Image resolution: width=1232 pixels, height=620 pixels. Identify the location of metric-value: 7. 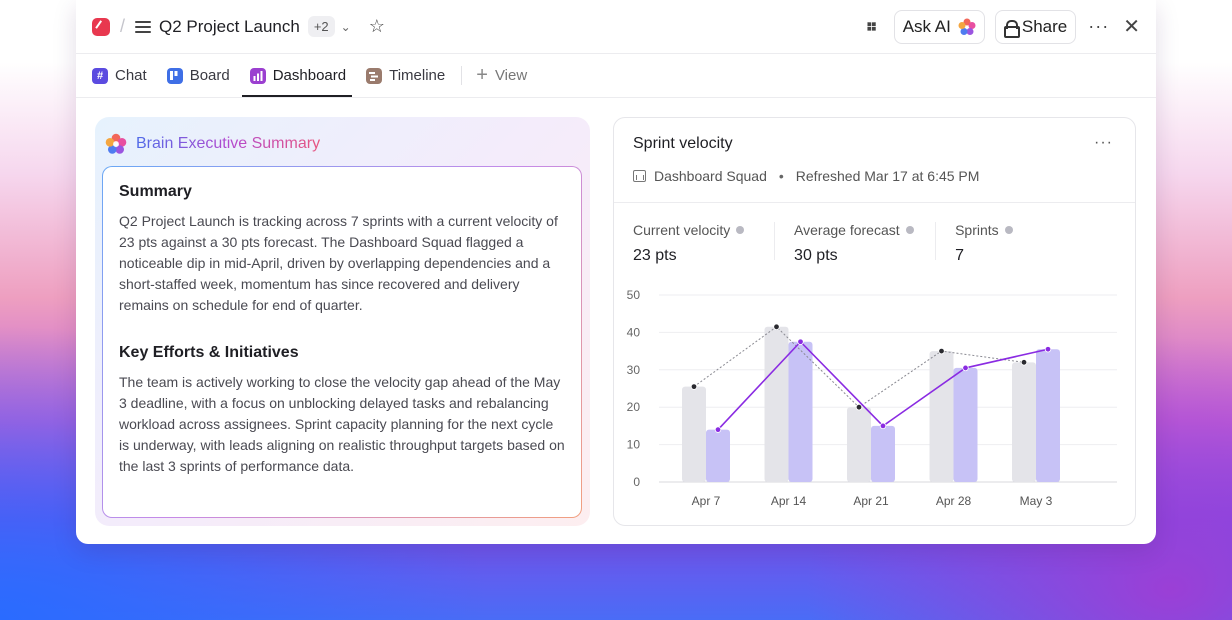
(959, 255).